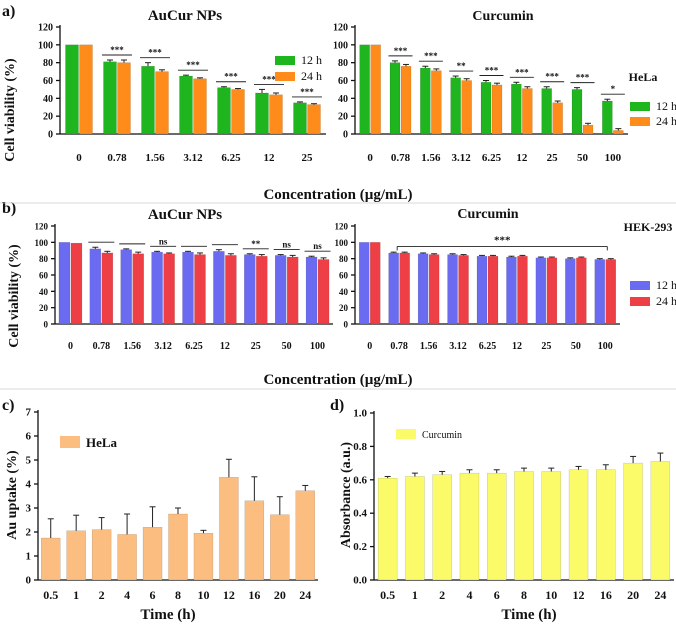 Image resolution: width=676 pixels, height=625 pixels. I want to click on x-tick-label: 0.78, so click(102, 346).